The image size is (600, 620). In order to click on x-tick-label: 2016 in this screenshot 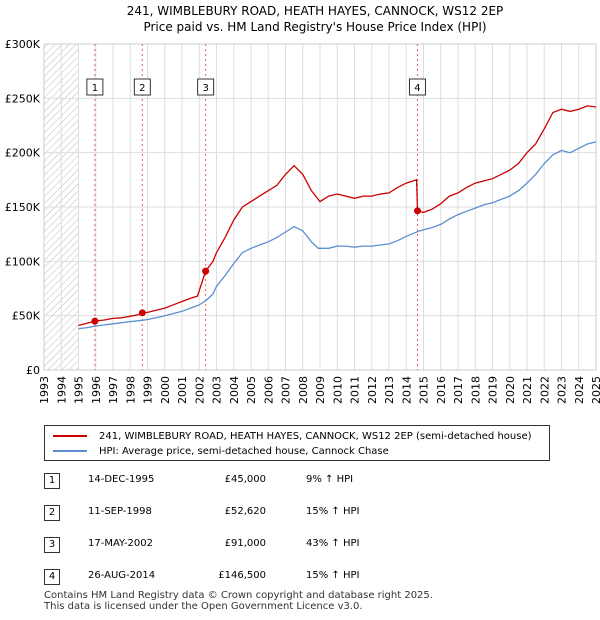, I will do `click(441, 390)`.